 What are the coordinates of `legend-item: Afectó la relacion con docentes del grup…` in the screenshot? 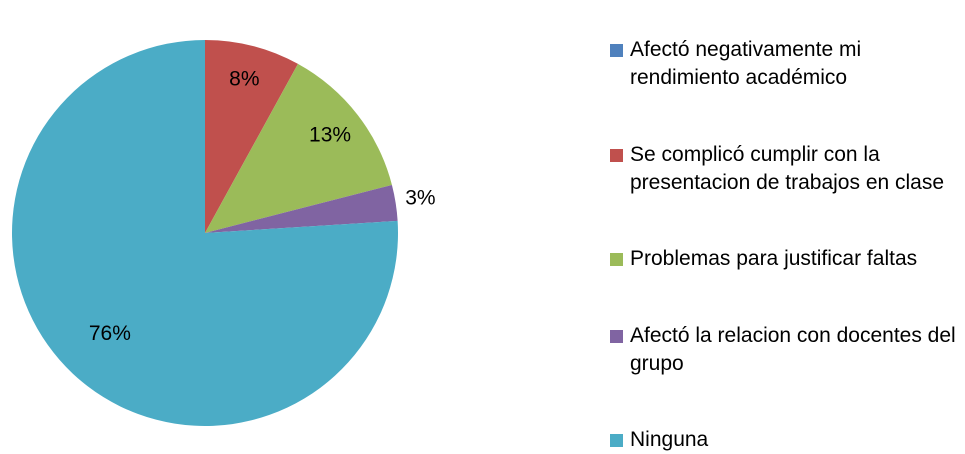 It's located at (786, 350).